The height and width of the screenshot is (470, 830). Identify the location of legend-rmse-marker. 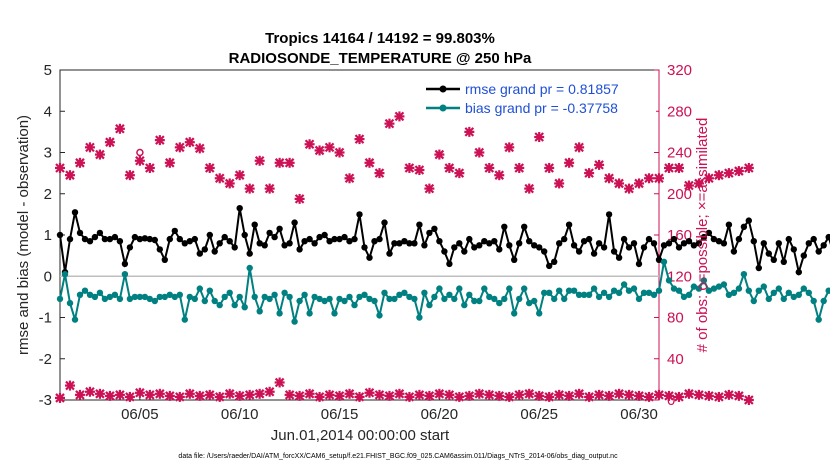
(443, 89).